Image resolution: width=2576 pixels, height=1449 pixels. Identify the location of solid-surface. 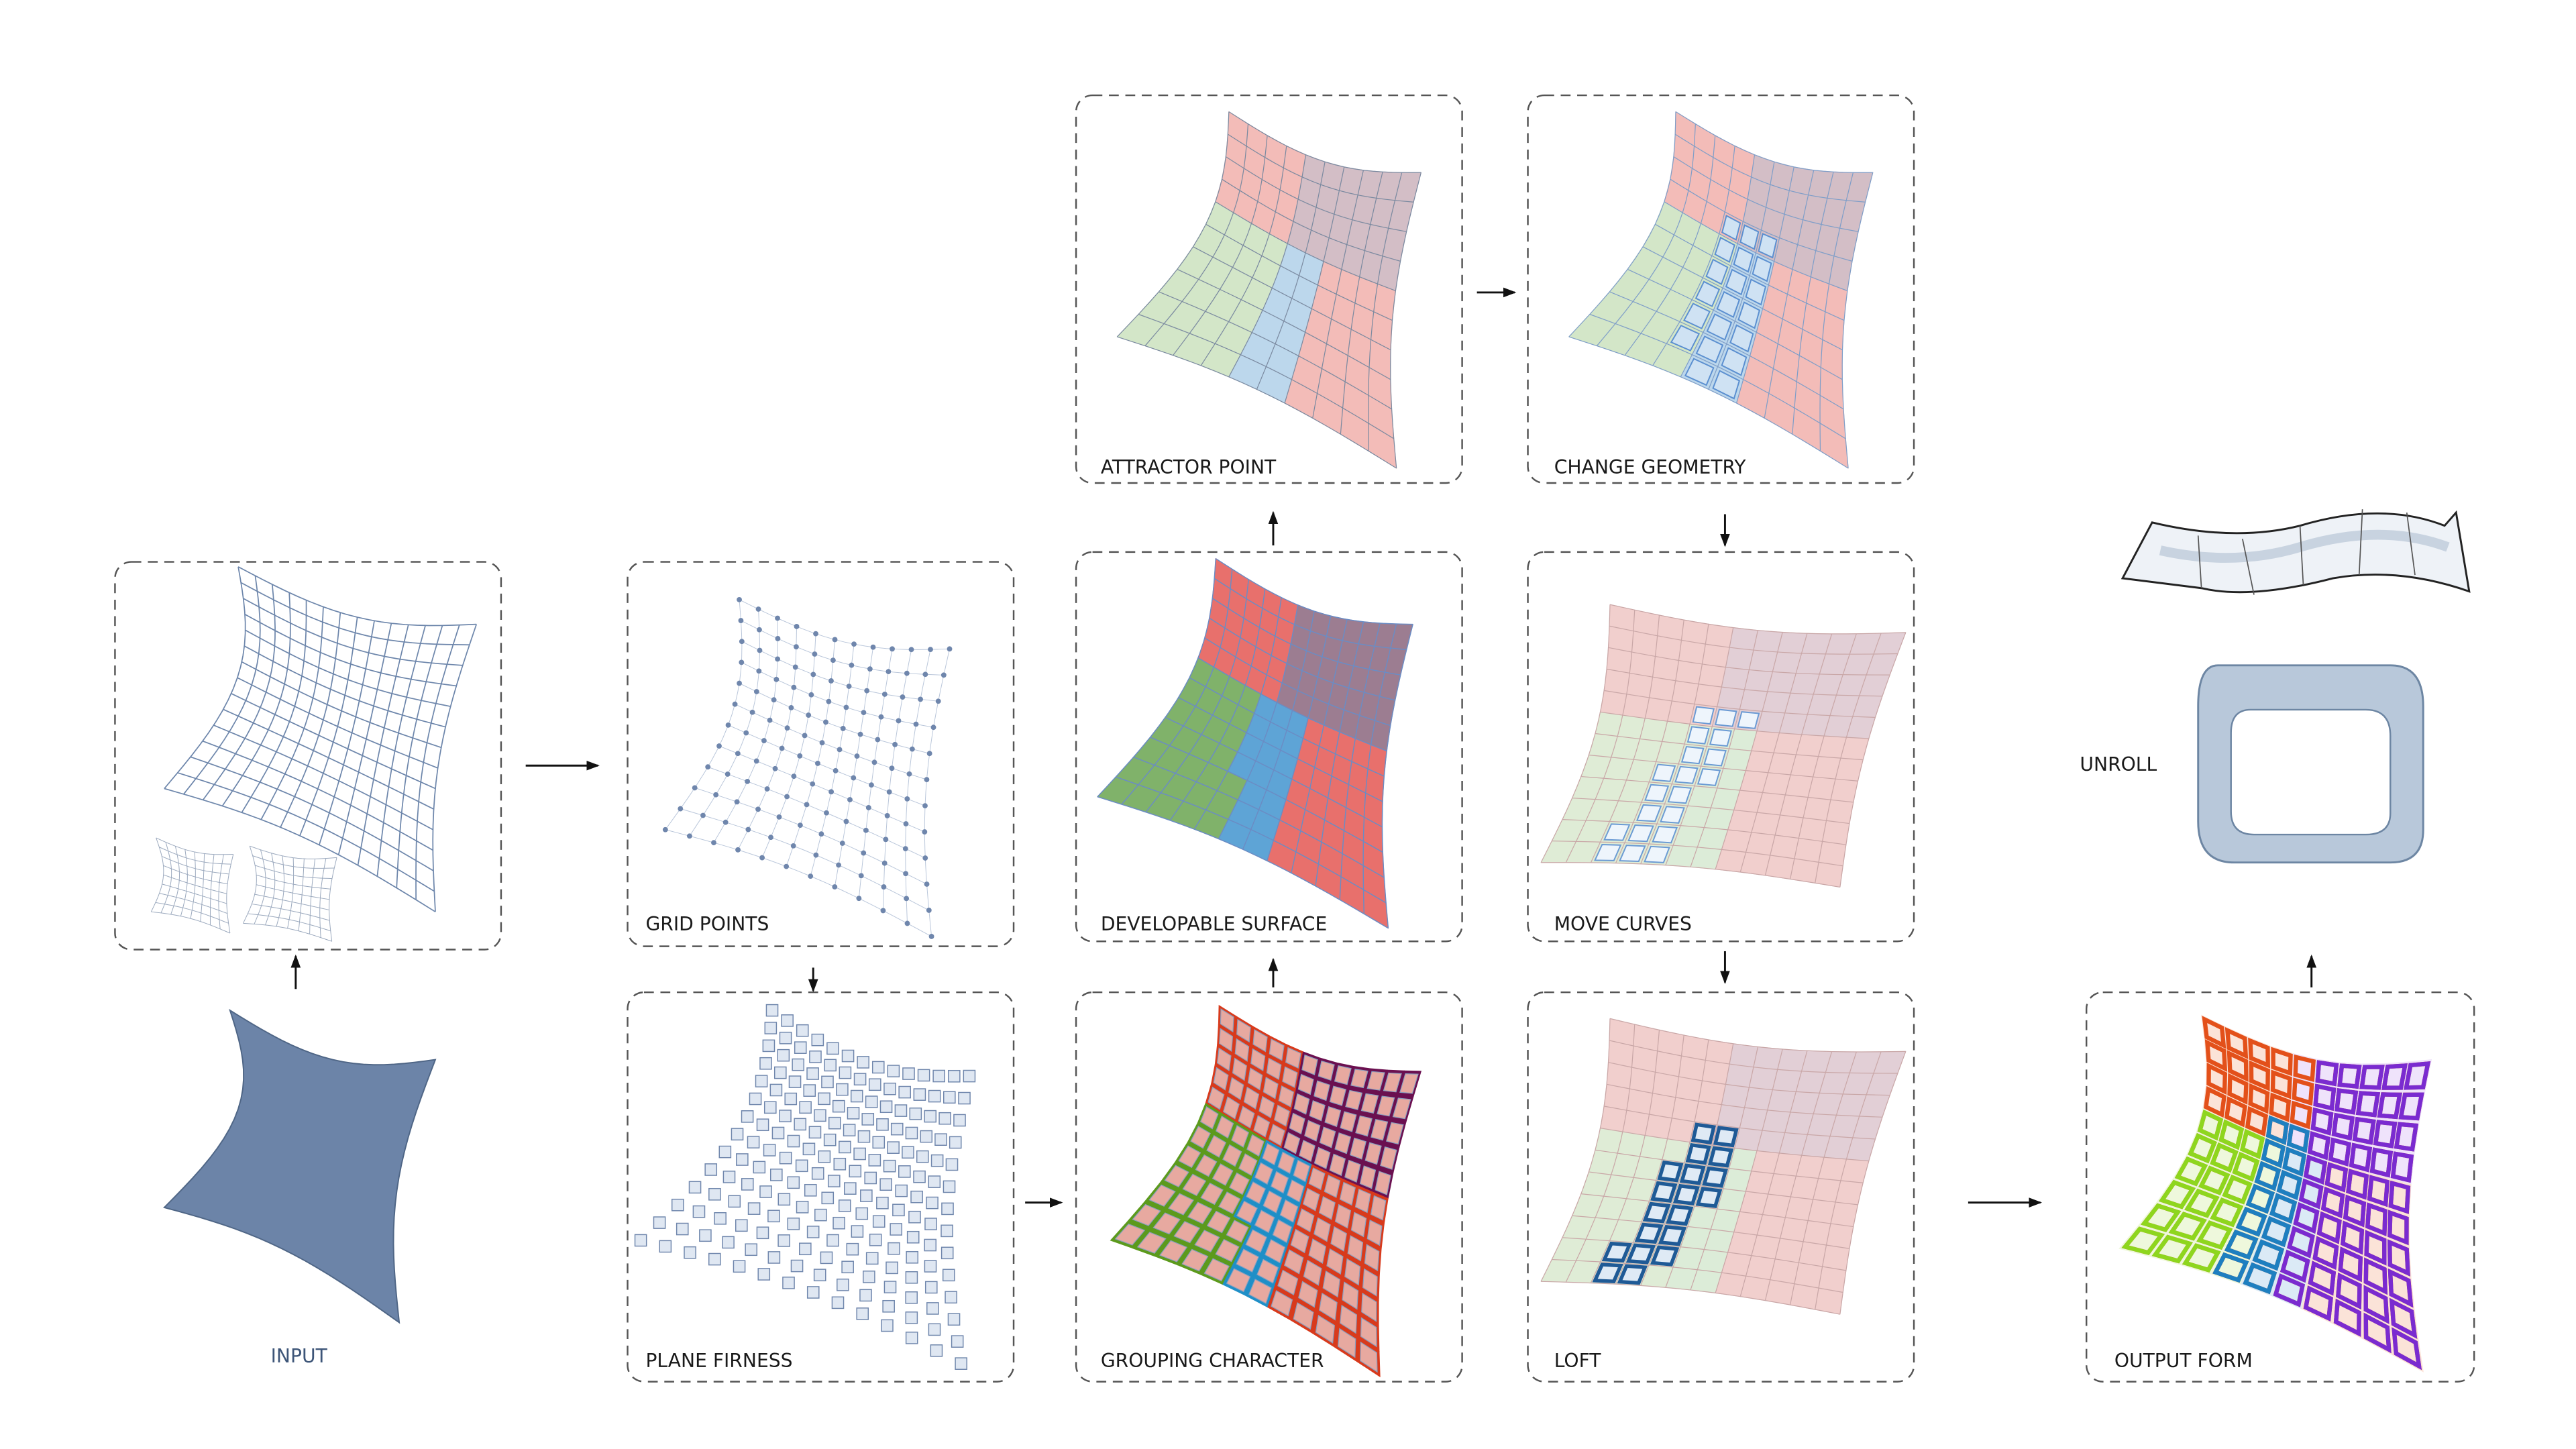
(300, 1166).